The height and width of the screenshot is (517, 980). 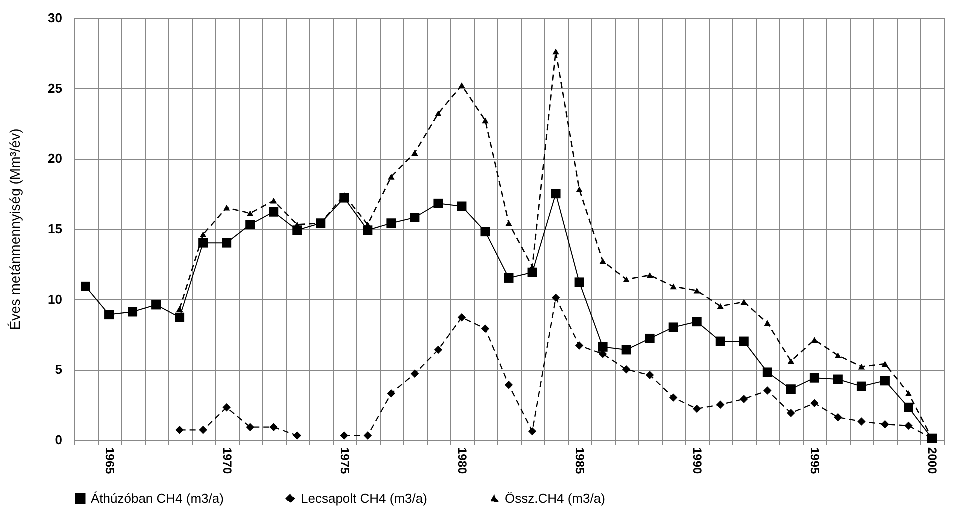 I want to click on x-tick-label: 2000, so click(x=933, y=461).